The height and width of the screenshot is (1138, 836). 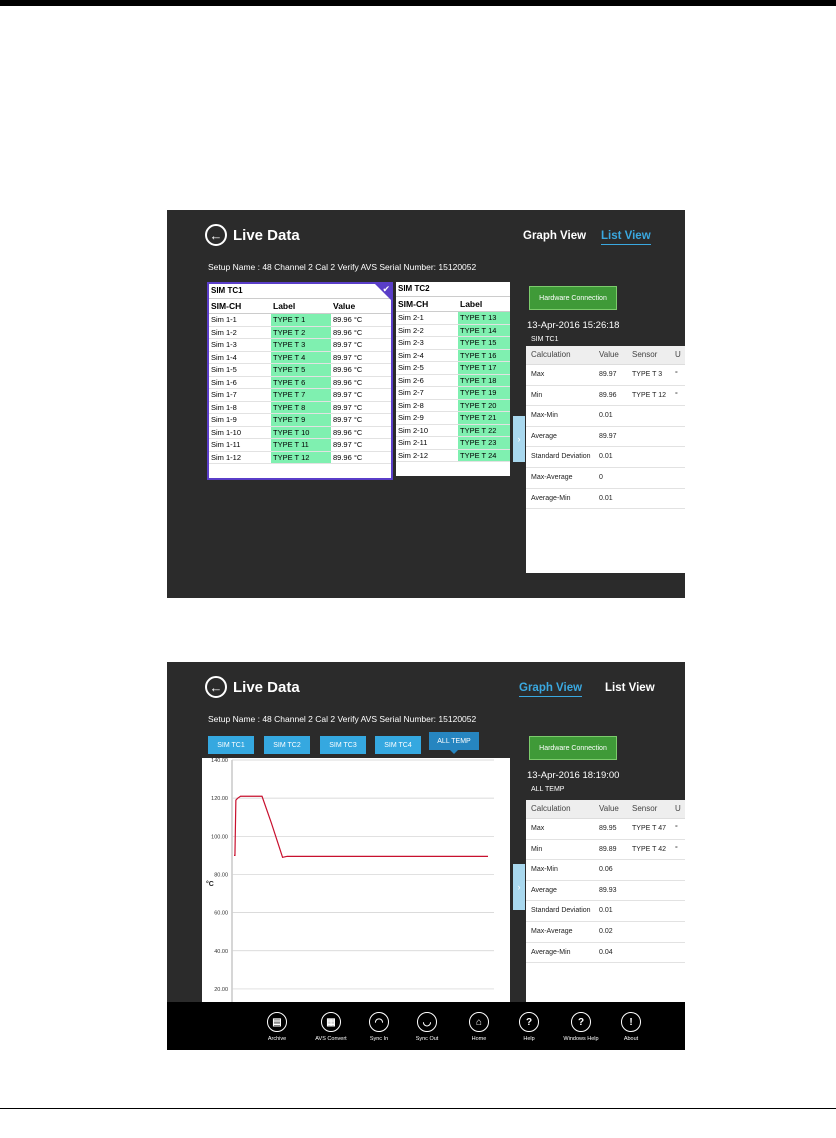 What do you see at coordinates (411, 330) in the screenshot?
I see `channel-cell: Sim 2-2` at bounding box center [411, 330].